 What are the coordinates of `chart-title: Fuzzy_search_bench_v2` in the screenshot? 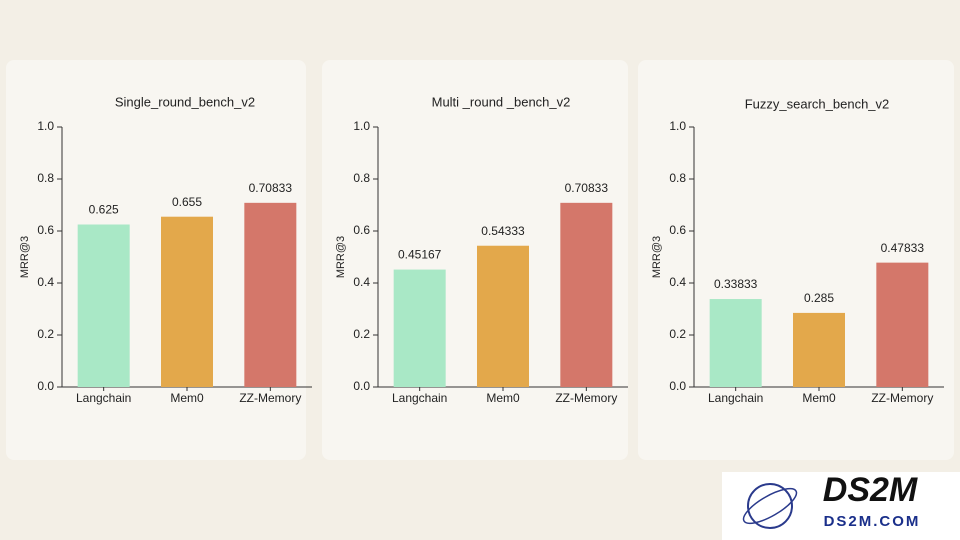 It's located at (817, 103).